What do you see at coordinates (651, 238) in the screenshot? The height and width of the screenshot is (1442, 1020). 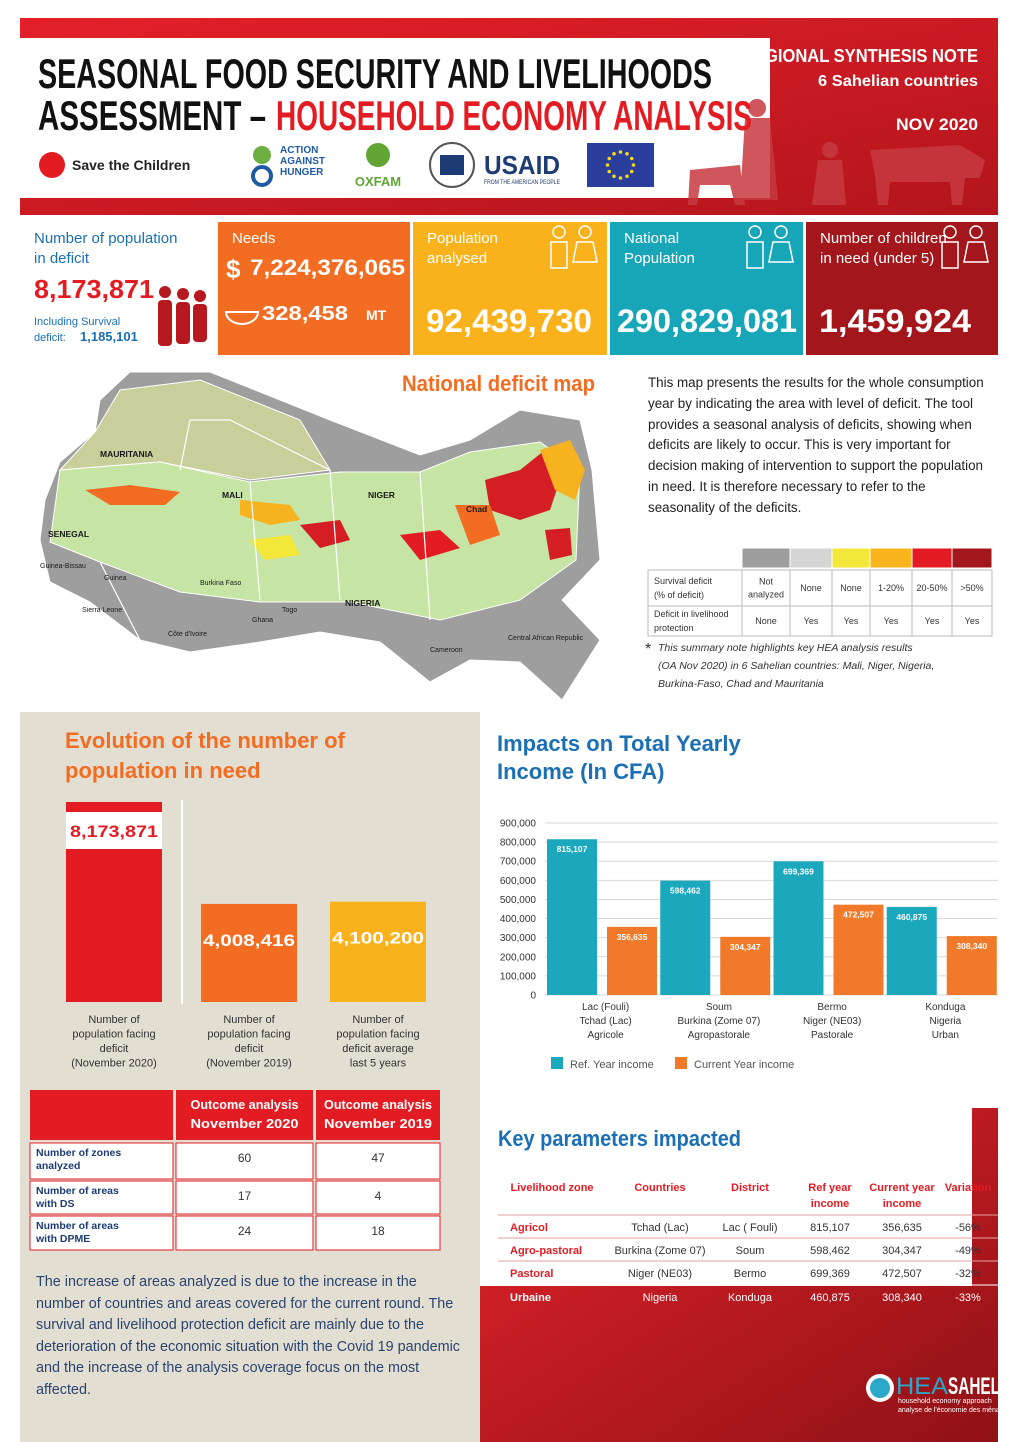 I see `kpi-label: National` at bounding box center [651, 238].